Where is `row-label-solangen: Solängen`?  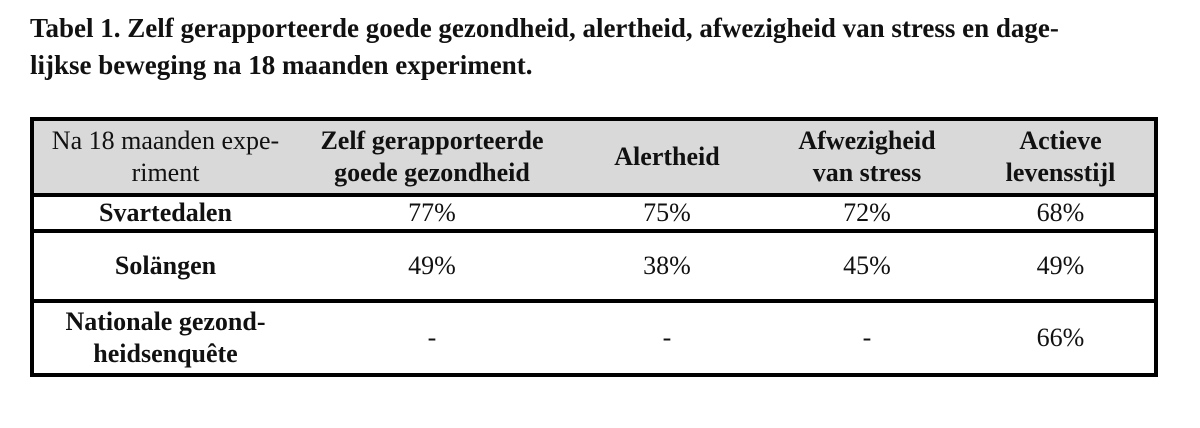 row-label-solangen: Solängen is located at coordinates (165, 265).